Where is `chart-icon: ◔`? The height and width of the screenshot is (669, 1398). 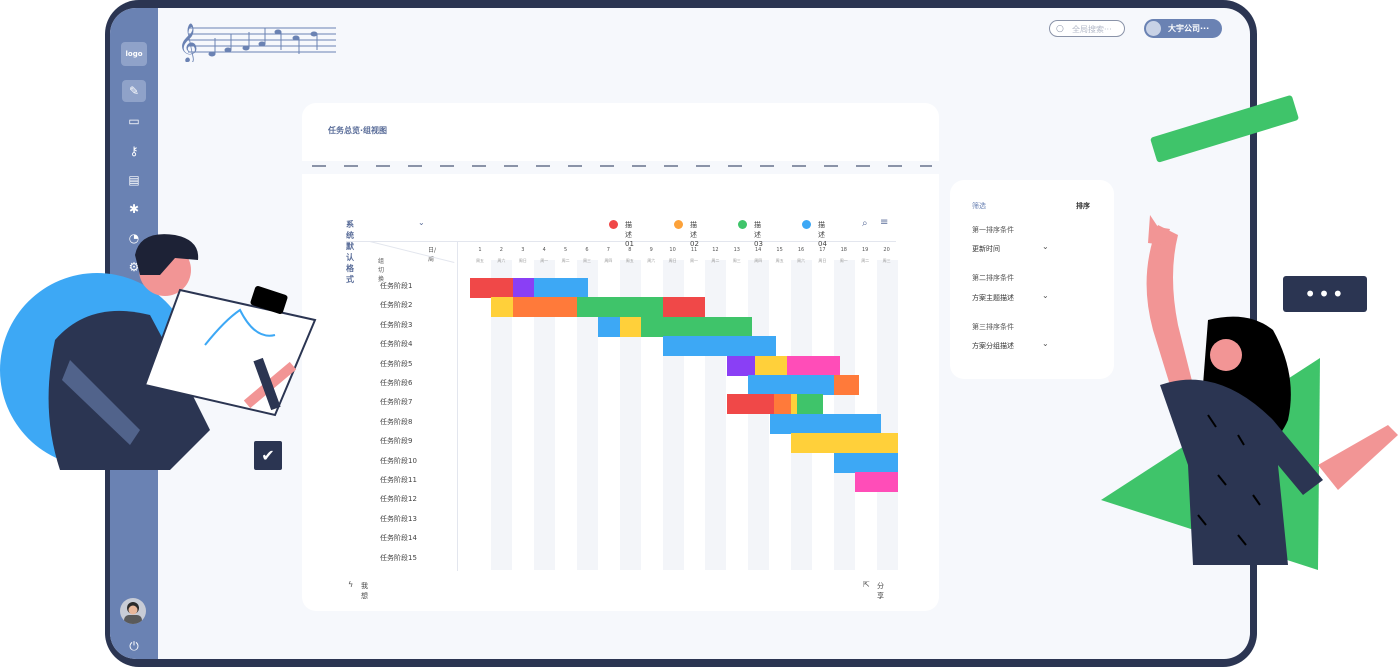
chart-icon: ◔ is located at coordinates (134, 238).